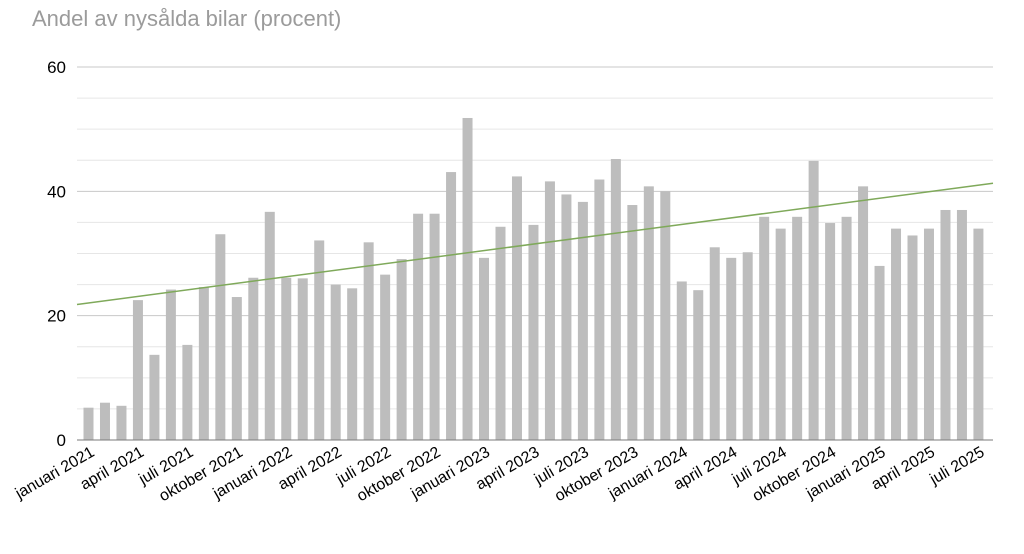 This screenshot has height=554, width=1024. Describe the element at coordinates (56, 191) in the screenshot. I see `y-tick-label: 40` at that location.